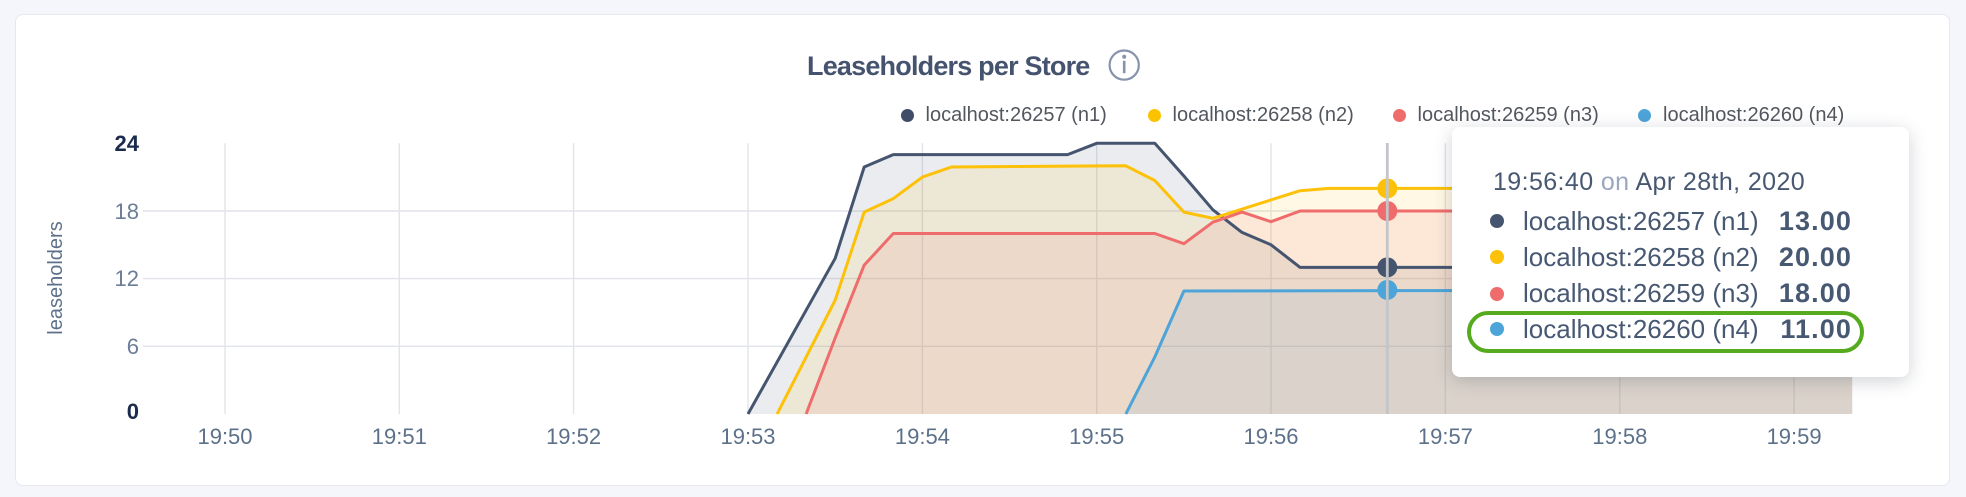 The image size is (1966, 497). Describe the element at coordinates (56, 277) in the screenshot. I see `svg-text: leaseholders` at that location.